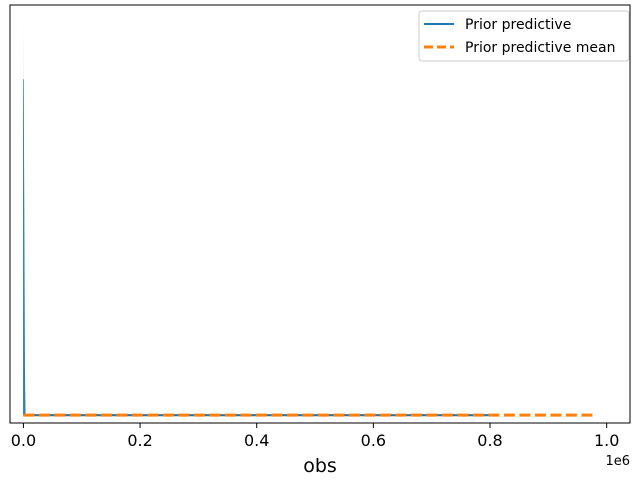 Image resolution: width=640 pixels, height=484 pixels. I want to click on series-prior-predictive-spike, so click(24, 247).